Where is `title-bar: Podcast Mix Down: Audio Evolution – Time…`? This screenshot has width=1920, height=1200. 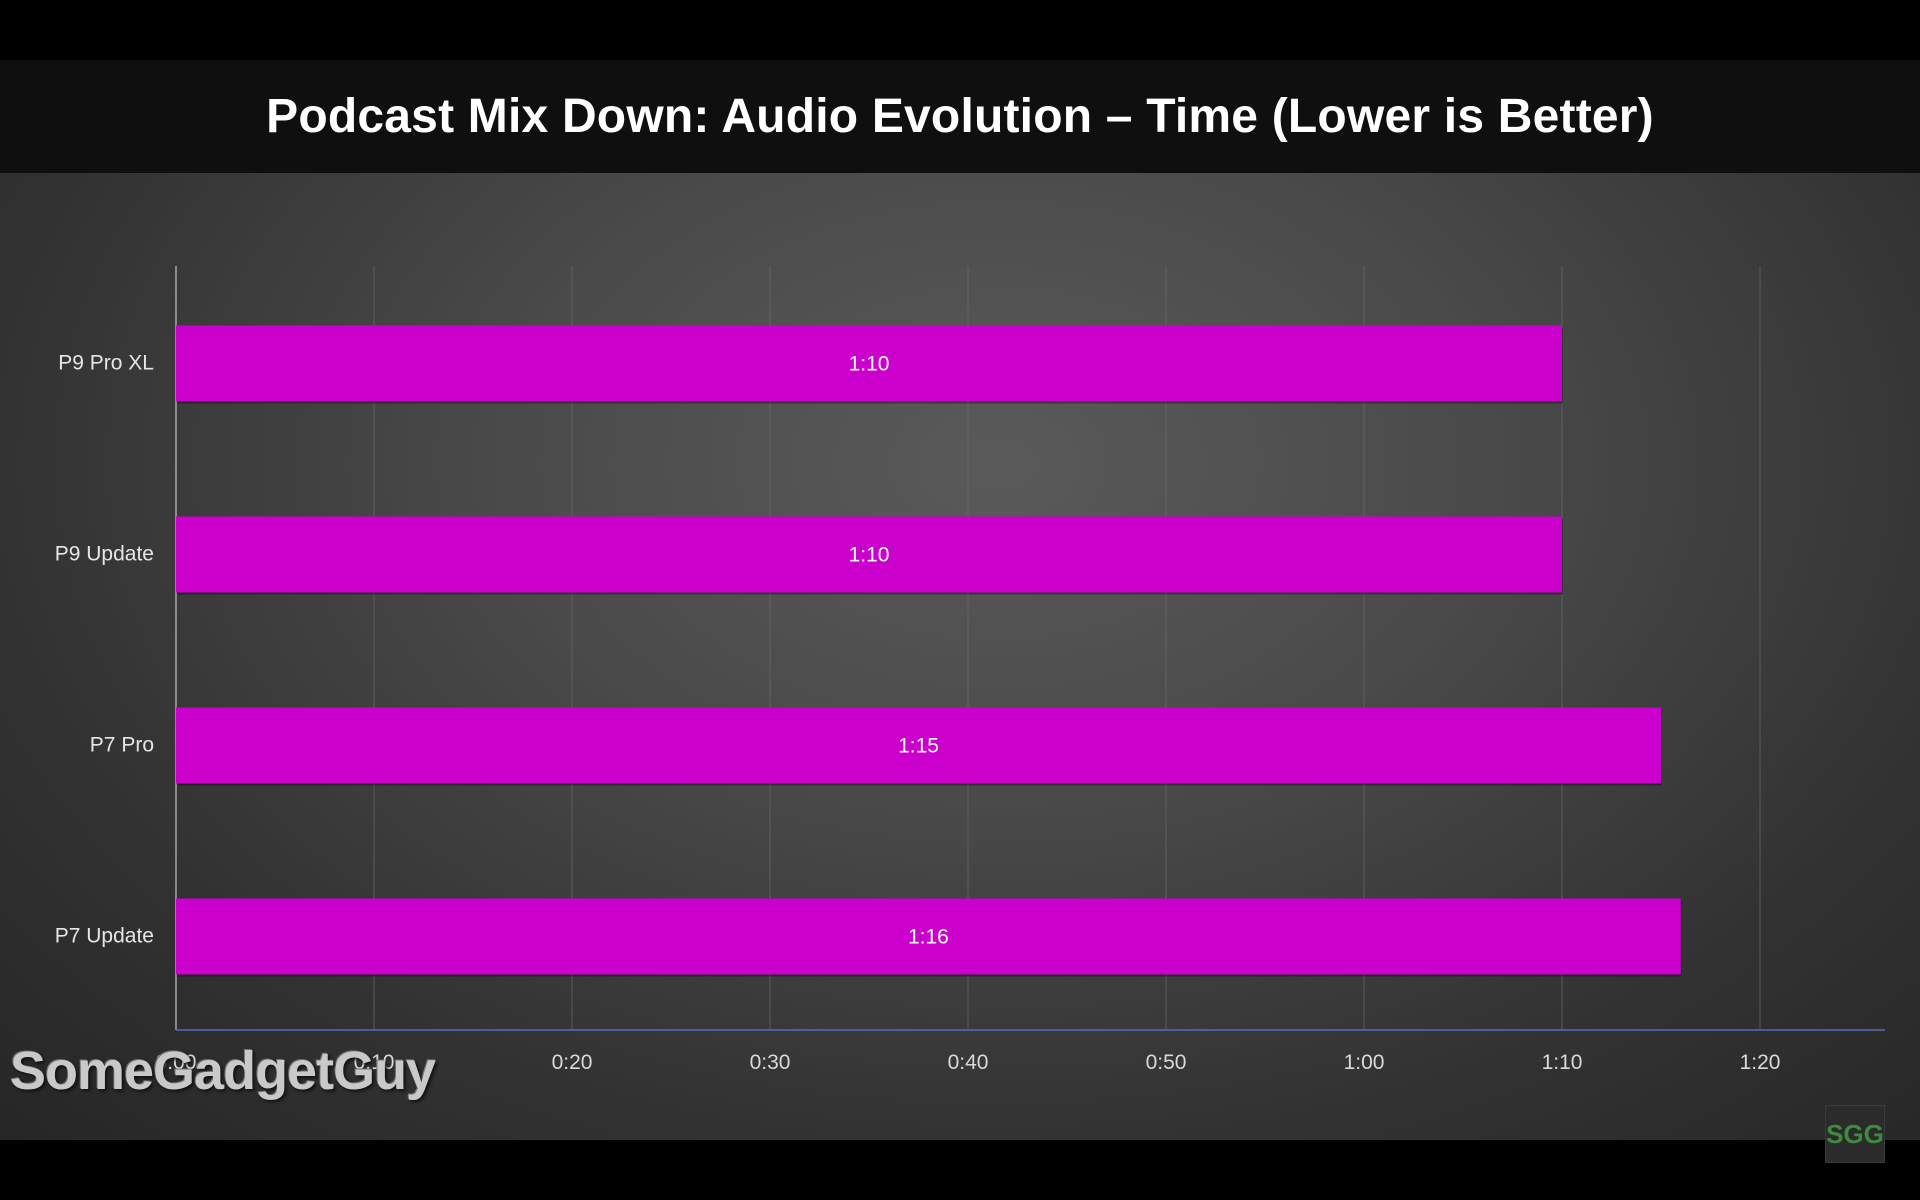 title-bar: Podcast Mix Down: Audio Evolution – Time… is located at coordinates (960, 116).